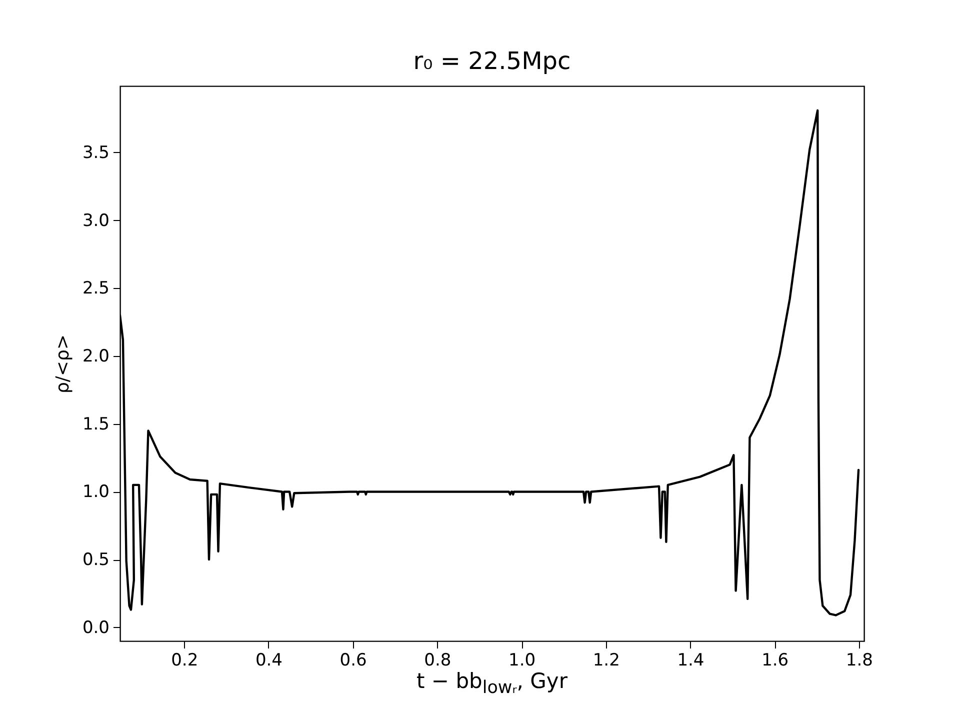  I want to click on chart-title: r₀ = 22.5Mpc, so click(492, 61).